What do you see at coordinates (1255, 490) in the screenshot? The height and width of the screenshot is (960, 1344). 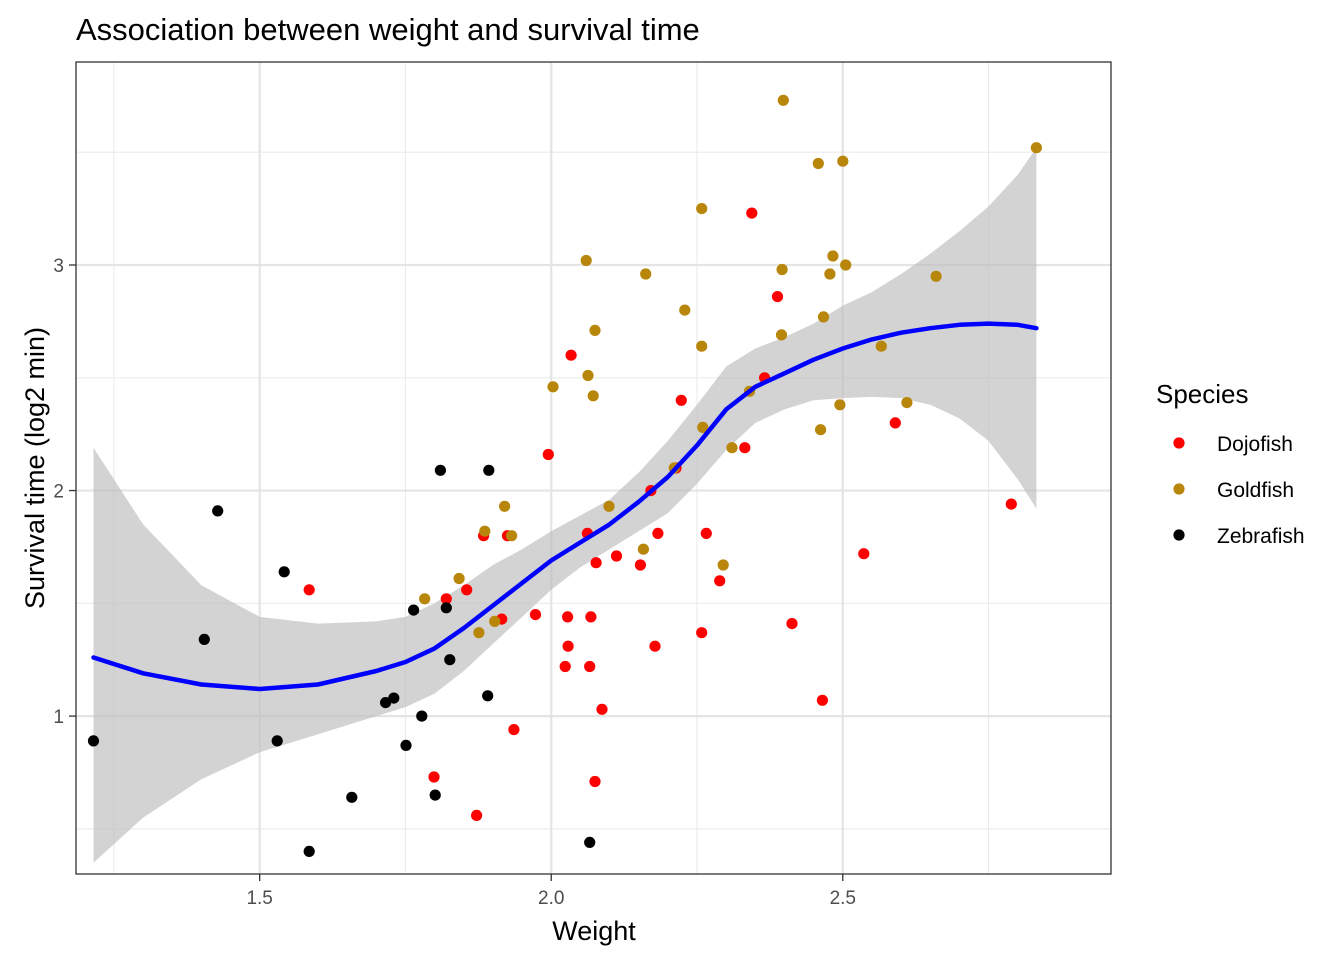 I see `legend-label-goldfish: Goldfish` at bounding box center [1255, 490].